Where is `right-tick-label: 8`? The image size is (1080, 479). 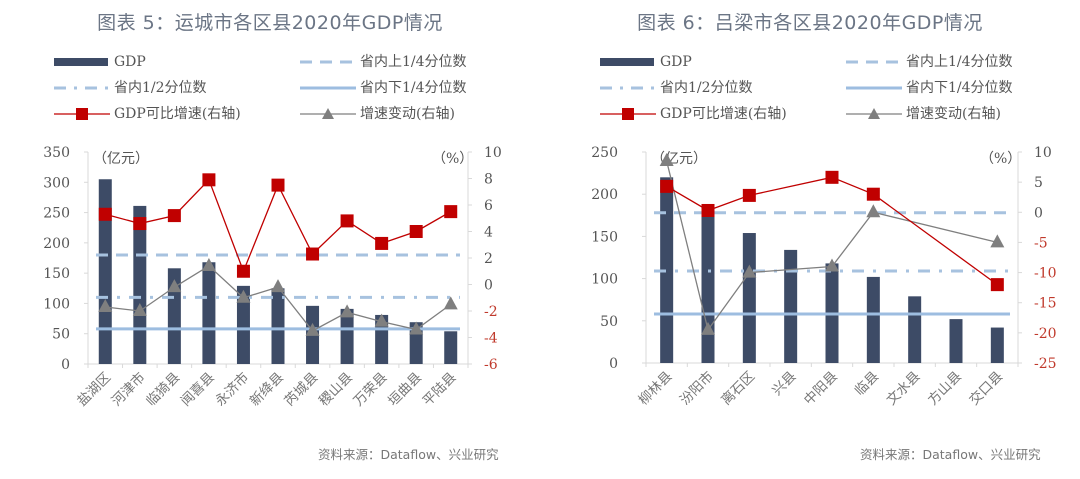
right-tick-label: 8 is located at coordinates (488, 180).